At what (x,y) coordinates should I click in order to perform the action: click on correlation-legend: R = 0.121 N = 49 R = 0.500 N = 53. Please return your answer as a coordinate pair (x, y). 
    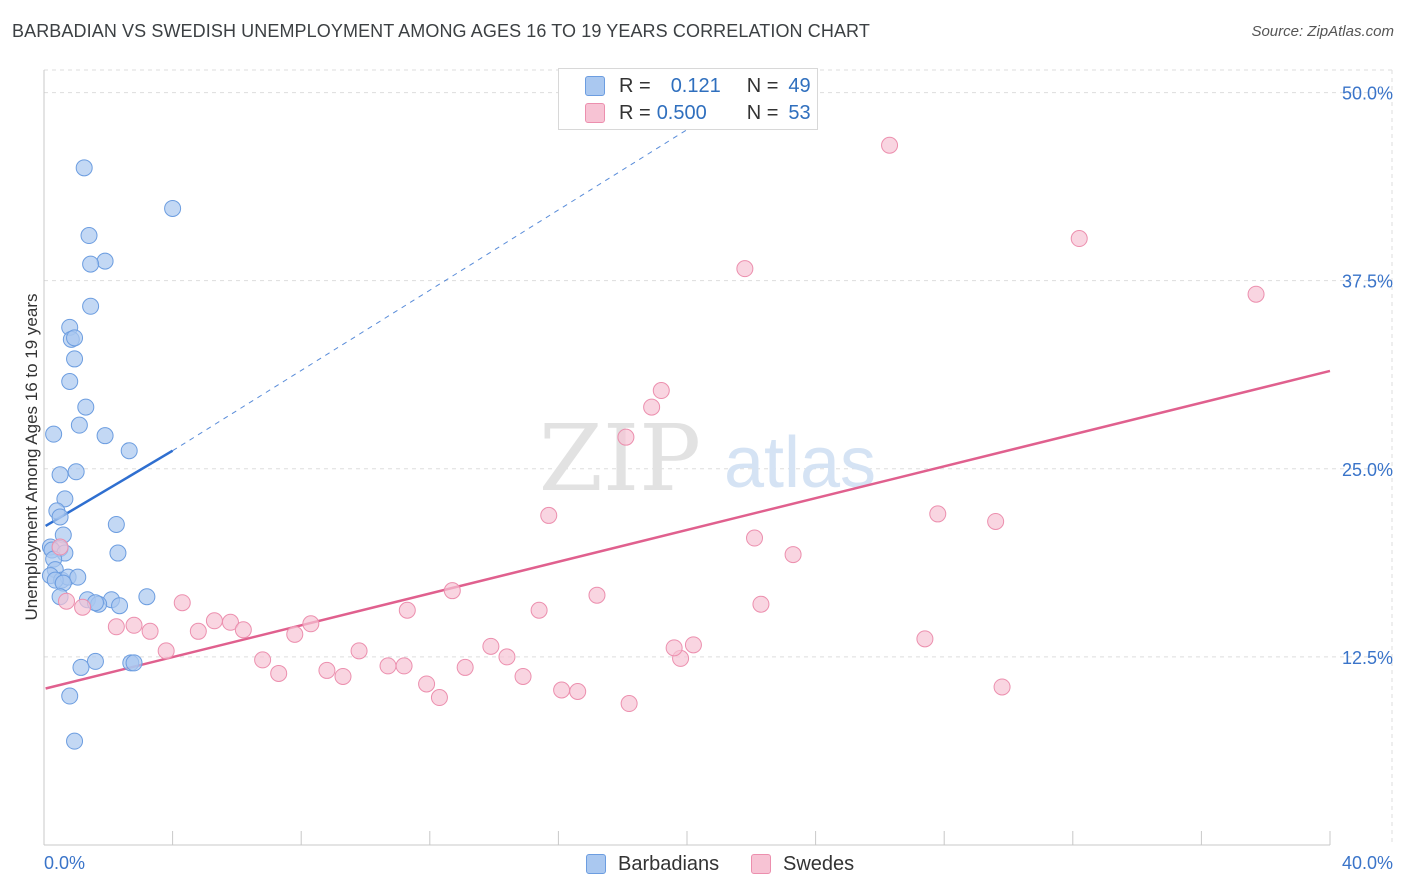
    Looking at the image, I should click on (688, 99).